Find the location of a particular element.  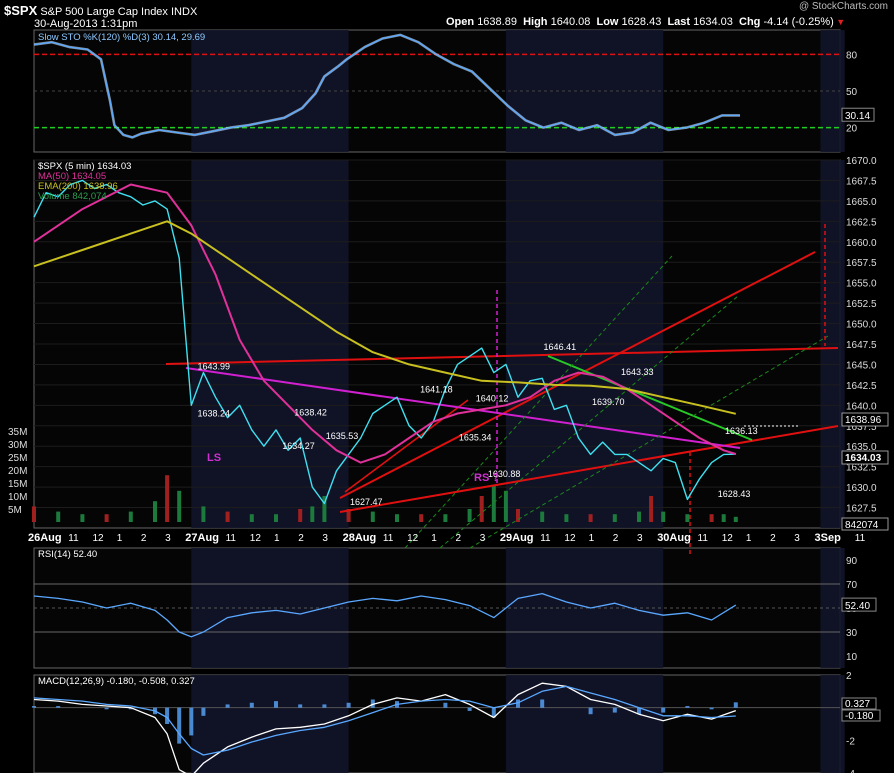

low-value: 1628.43 is located at coordinates (641, 22).